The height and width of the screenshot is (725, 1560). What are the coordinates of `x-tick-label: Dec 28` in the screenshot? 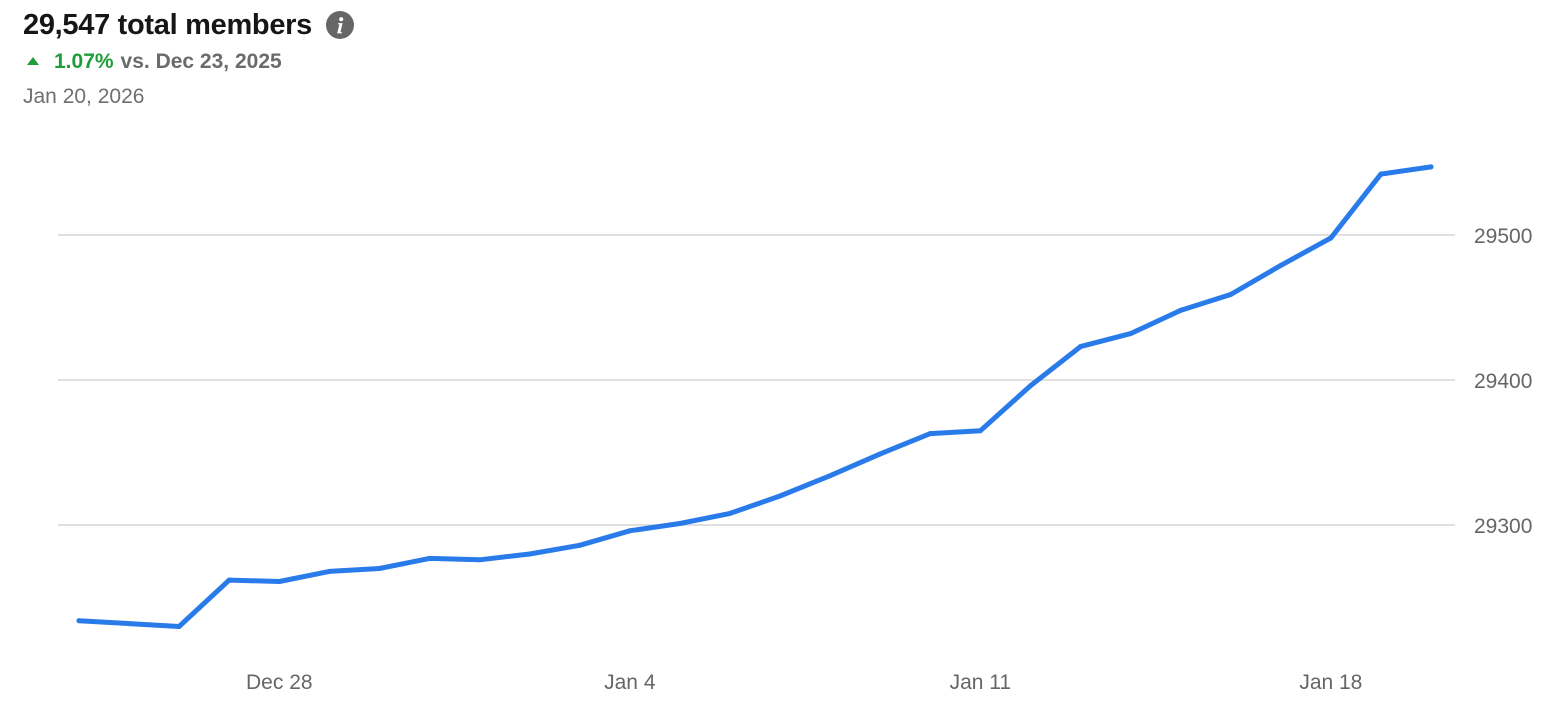 It's located at (279, 682).